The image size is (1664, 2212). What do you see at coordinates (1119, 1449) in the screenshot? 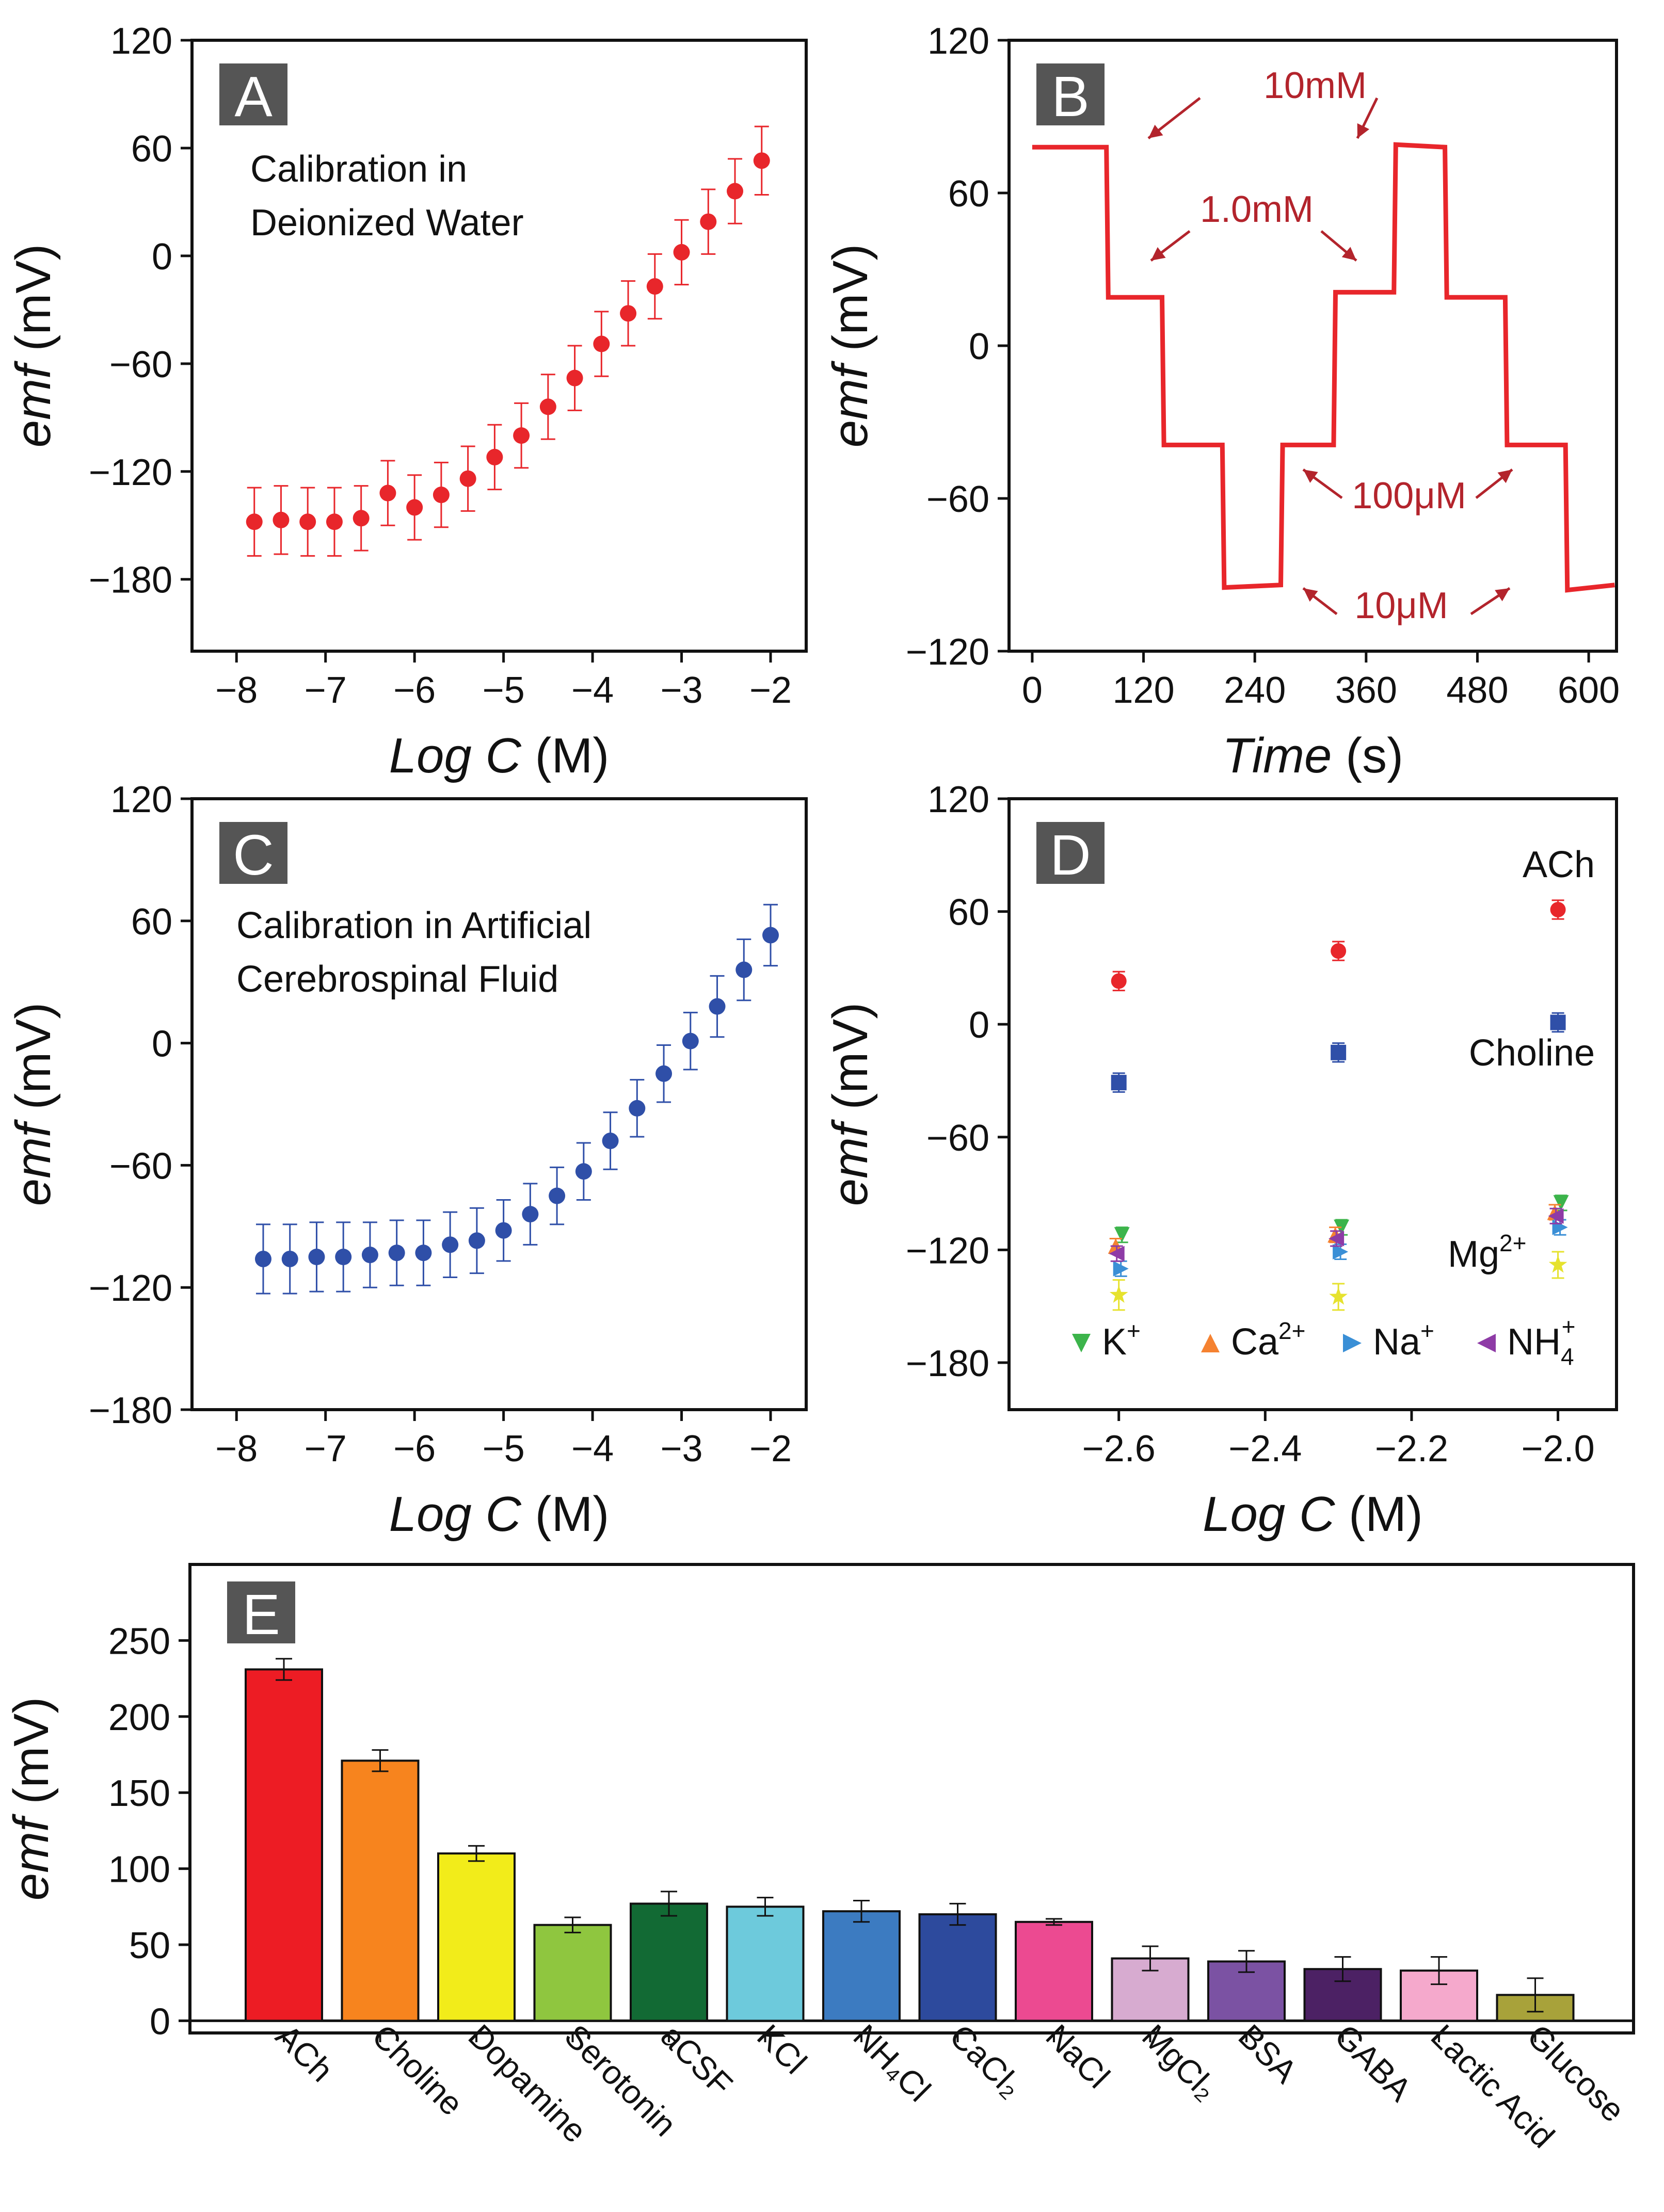
I see `x-tick-label: −2.6` at bounding box center [1119, 1449].